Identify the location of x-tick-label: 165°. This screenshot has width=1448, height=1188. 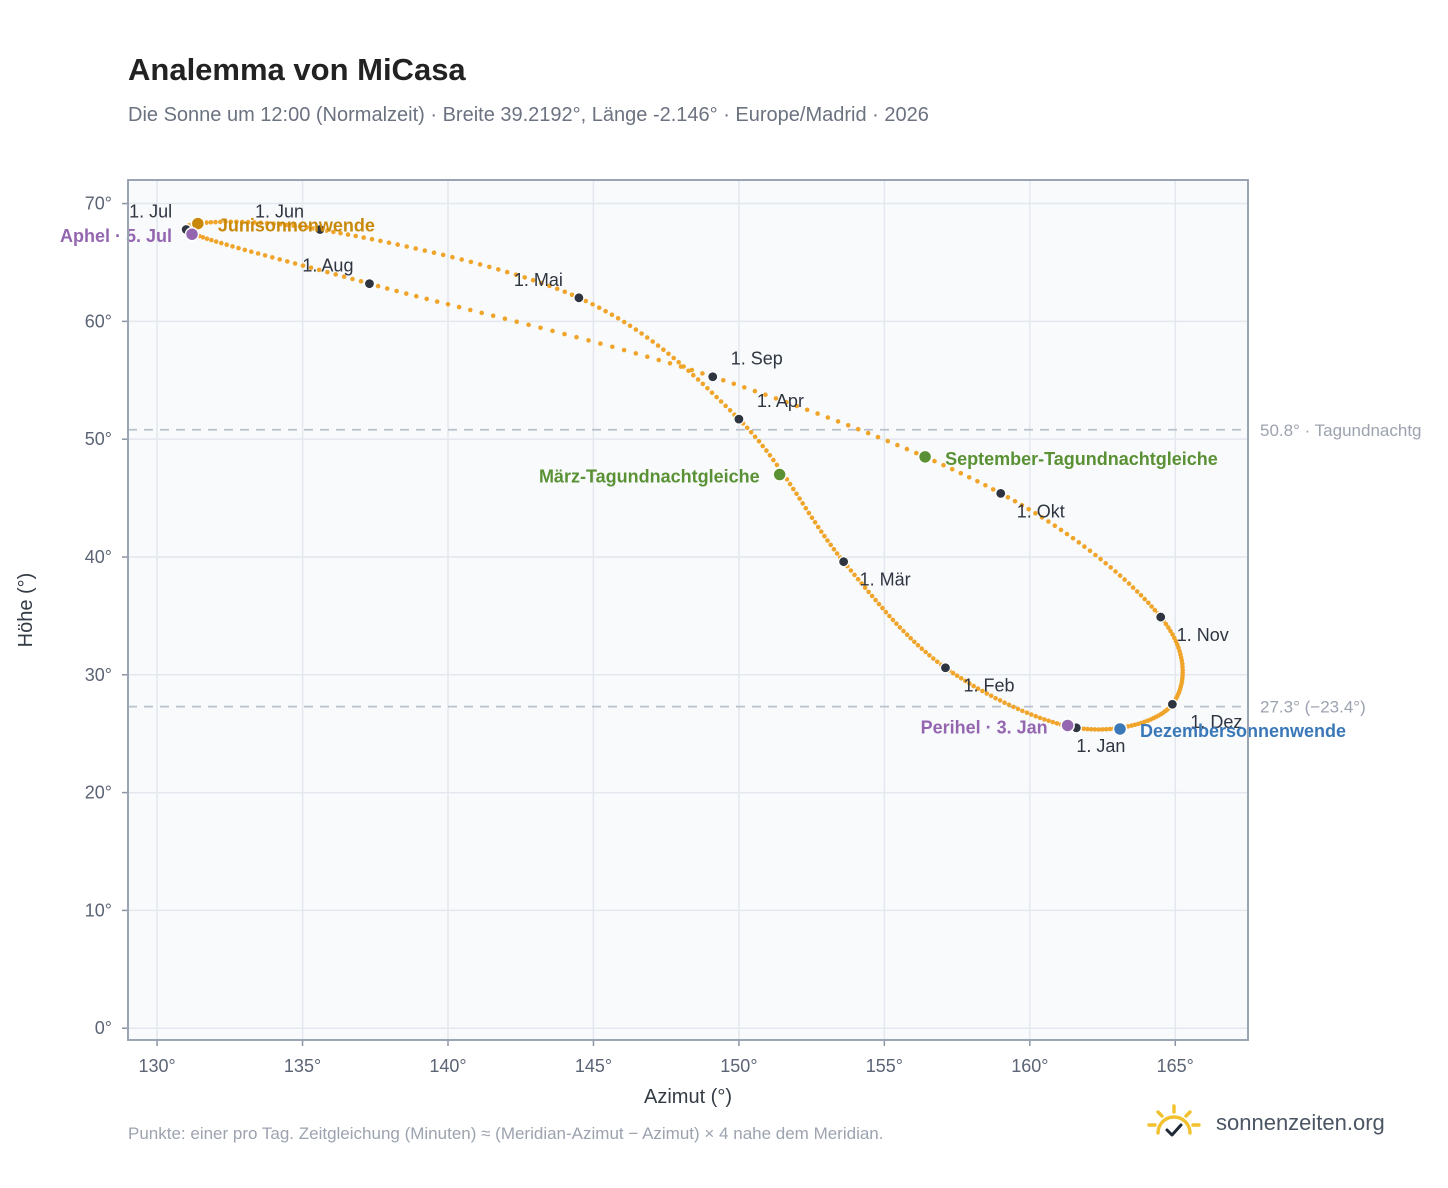
(1175, 1066).